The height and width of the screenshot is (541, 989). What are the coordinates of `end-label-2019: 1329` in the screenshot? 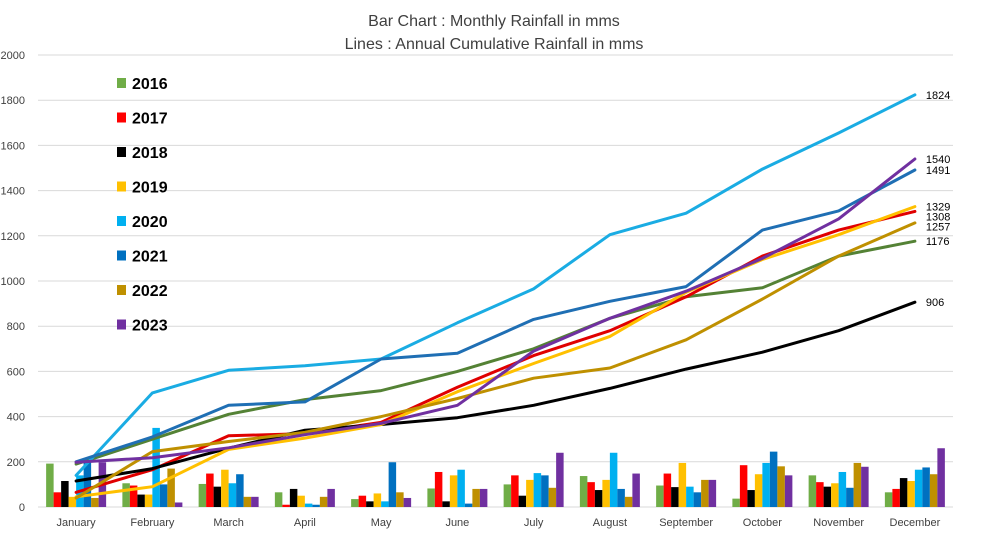 It's located at (938, 208).